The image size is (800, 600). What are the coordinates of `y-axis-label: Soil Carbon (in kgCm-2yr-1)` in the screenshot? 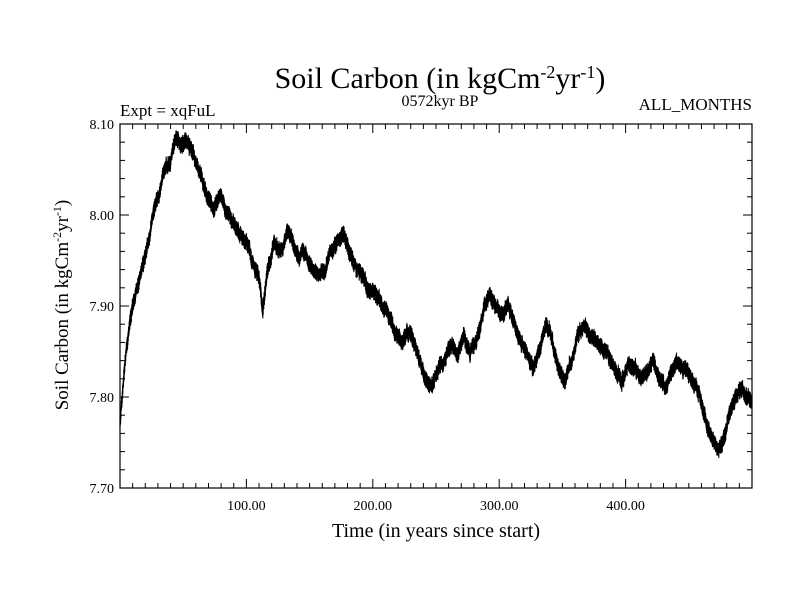 It's located at (61, 305).